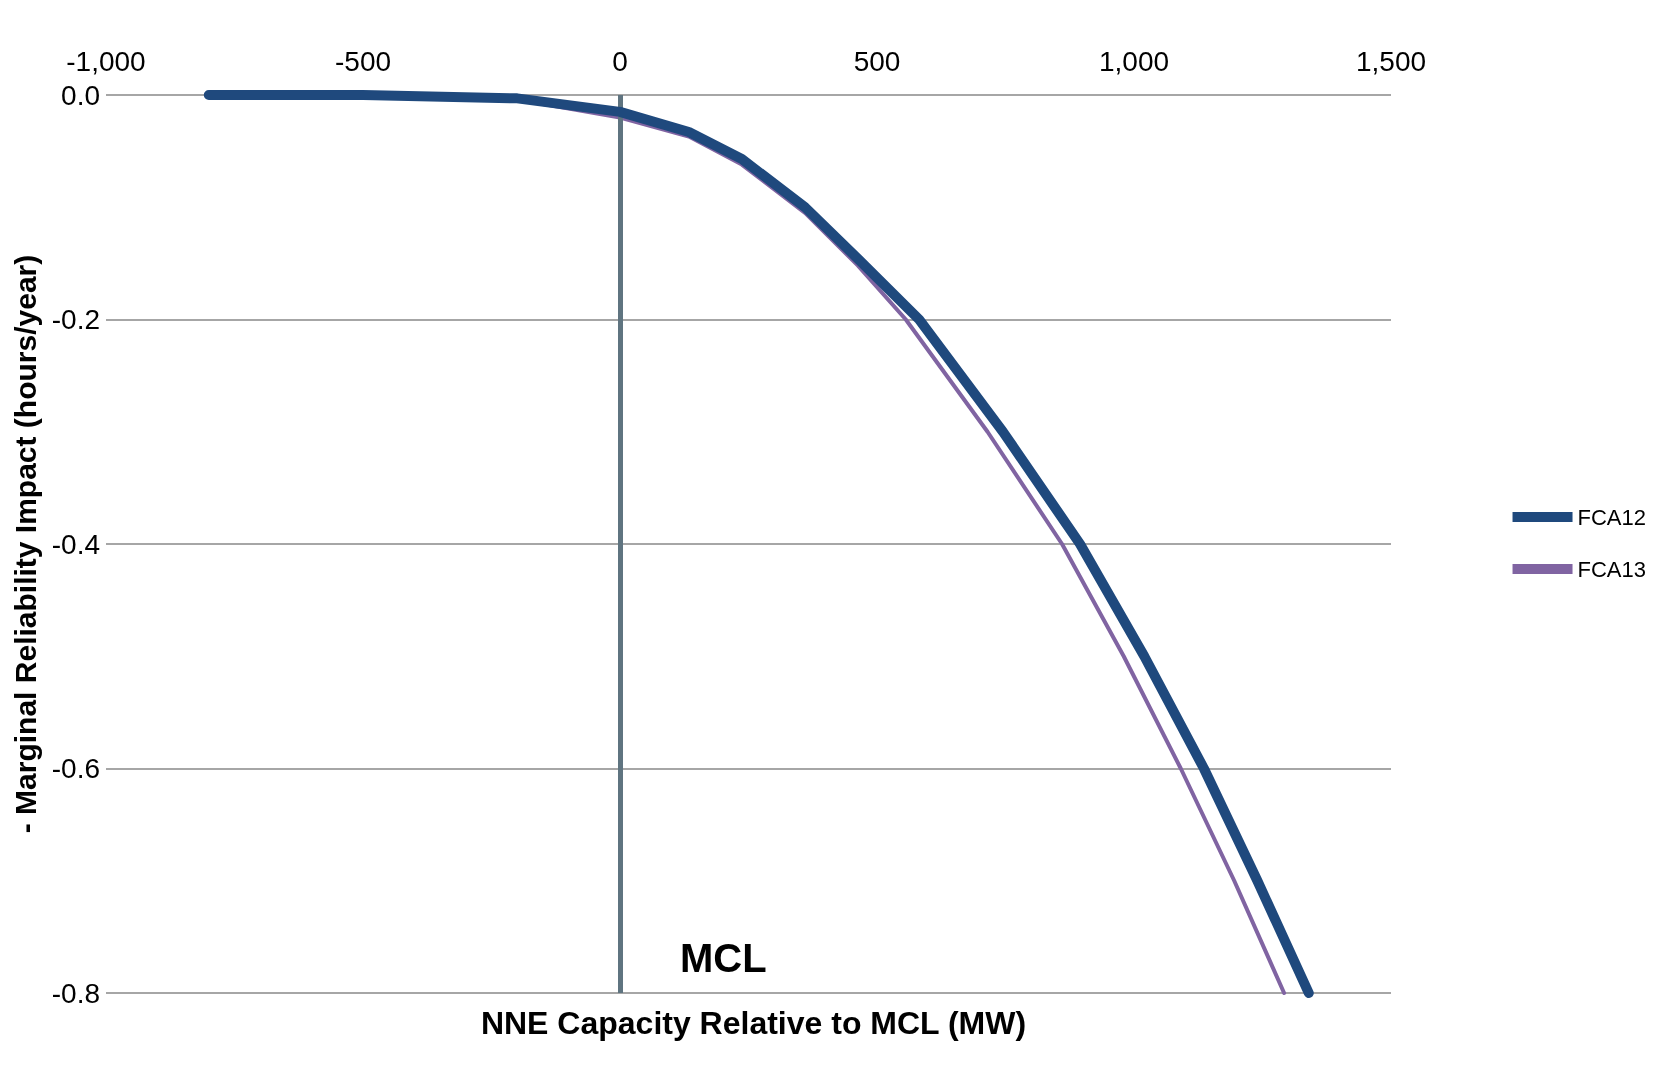 The height and width of the screenshot is (1086, 1661). Describe the element at coordinates (1391, 61) in the screenshot. I see `x-tick-label: 1,500` at that location.